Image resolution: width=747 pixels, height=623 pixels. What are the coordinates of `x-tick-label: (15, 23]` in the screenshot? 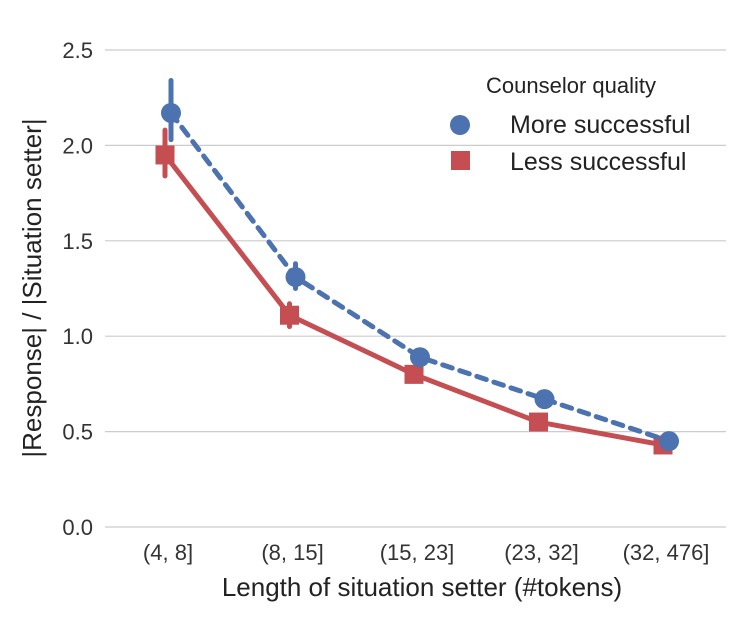 It's located at (417, 552).